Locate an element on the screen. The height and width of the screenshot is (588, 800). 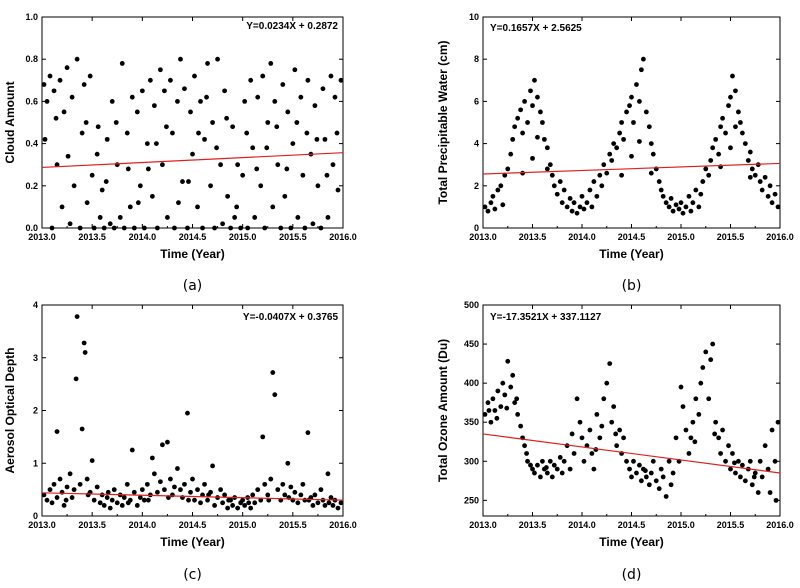
regression-equation: Y=0.0234X + 0.2872 is located at coordinates (292, 26).